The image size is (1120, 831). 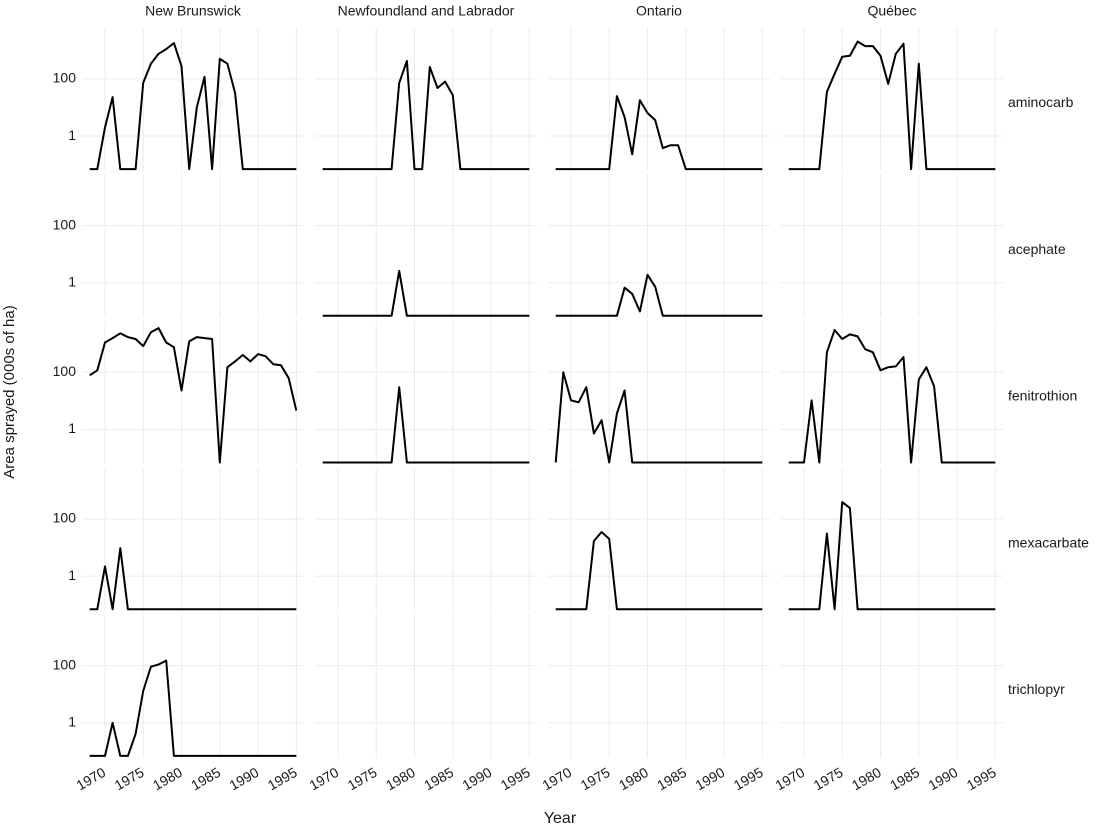 I want to click on row-label: aminocarb, so click(x=1041, y=102).